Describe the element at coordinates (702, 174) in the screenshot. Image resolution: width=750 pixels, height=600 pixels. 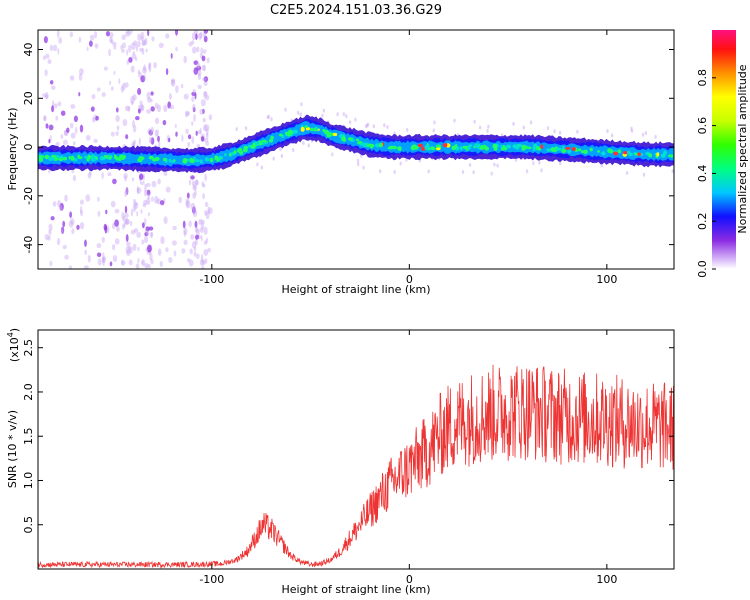
I see `colorbar-tick-label: 0.4` at that location.